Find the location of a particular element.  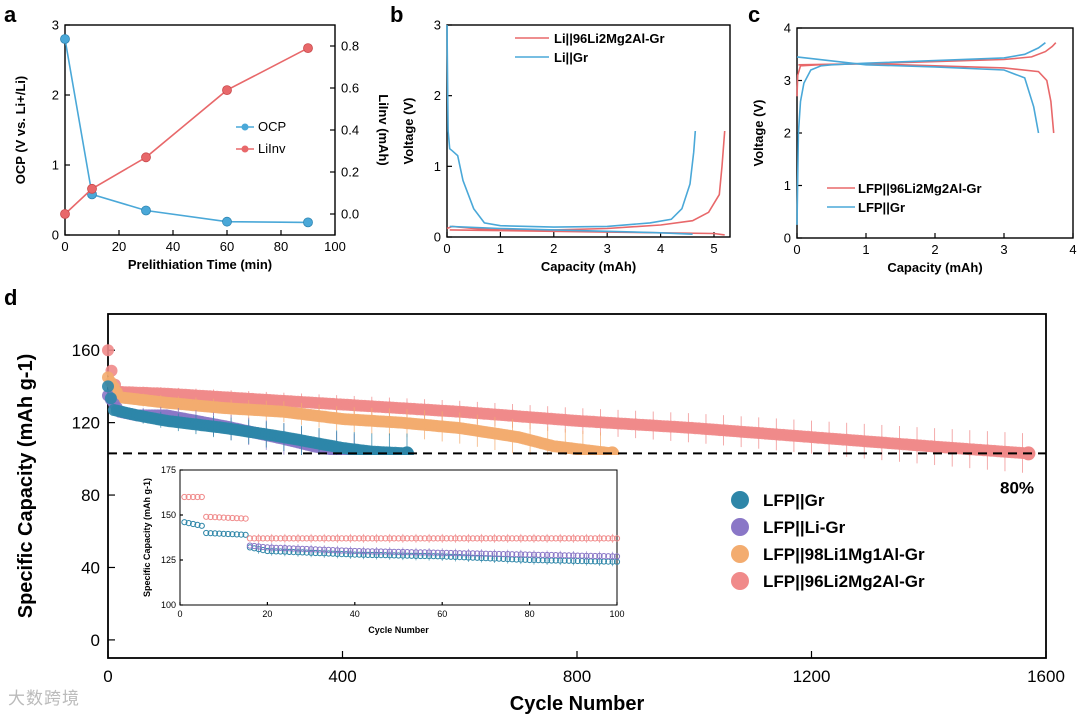

y-tick-label: 120 is located at coordinates (86, 423).